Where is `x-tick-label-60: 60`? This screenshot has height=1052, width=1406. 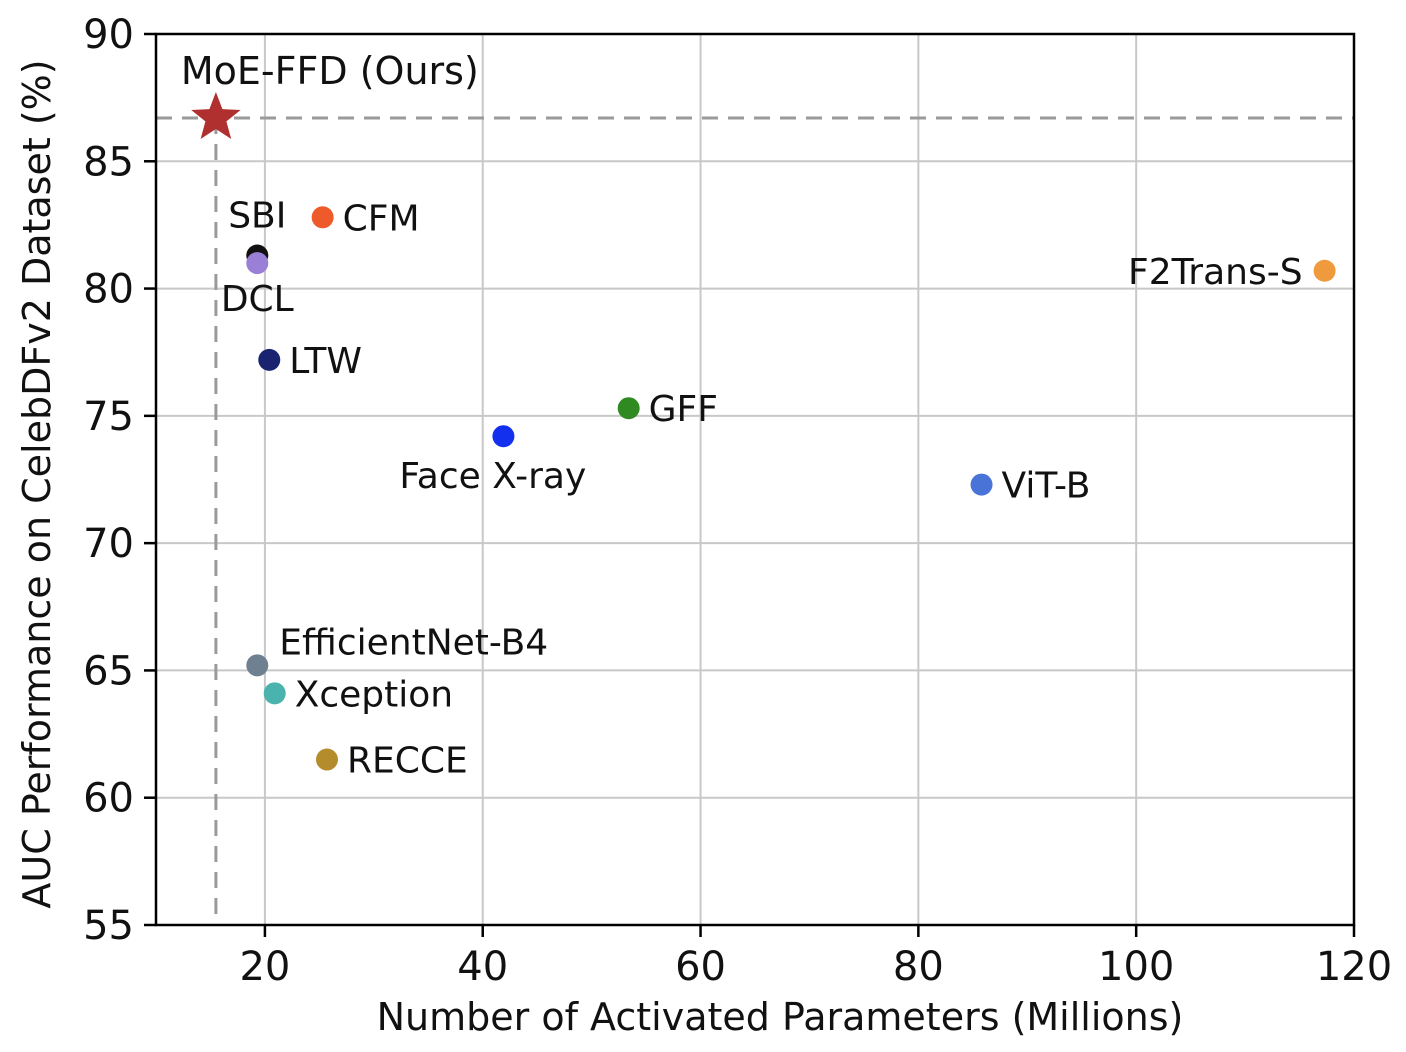
x-tick-label-60: 60 is located at coordinates (700, 967).